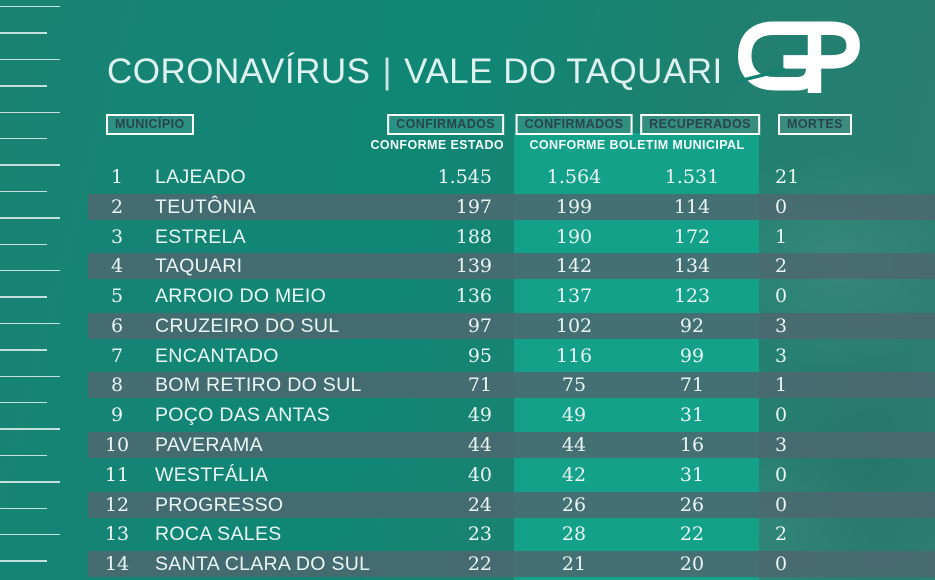  I want to click on municipality-name: POÇO DAS ANTAS, so click(243, 415).